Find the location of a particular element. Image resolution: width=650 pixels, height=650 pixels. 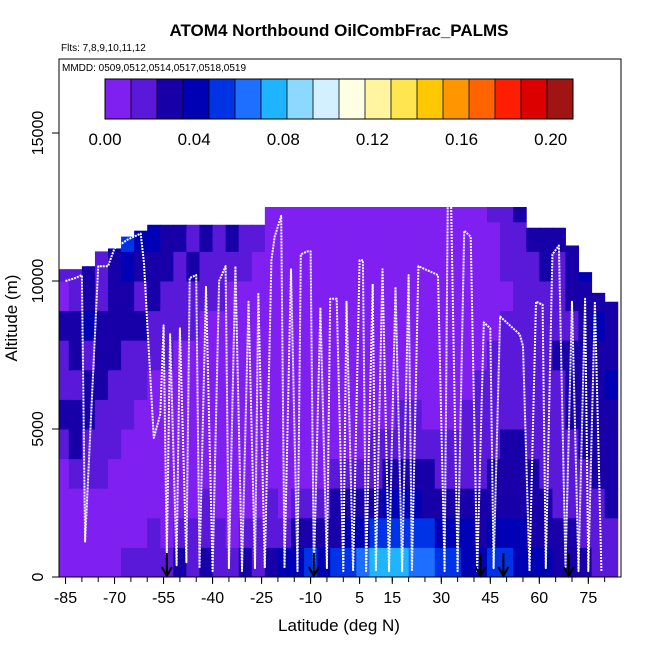

dates-label: MMDD: 0509,0512,0514,0517,0518,0519 is located at coordinates (154, 68).